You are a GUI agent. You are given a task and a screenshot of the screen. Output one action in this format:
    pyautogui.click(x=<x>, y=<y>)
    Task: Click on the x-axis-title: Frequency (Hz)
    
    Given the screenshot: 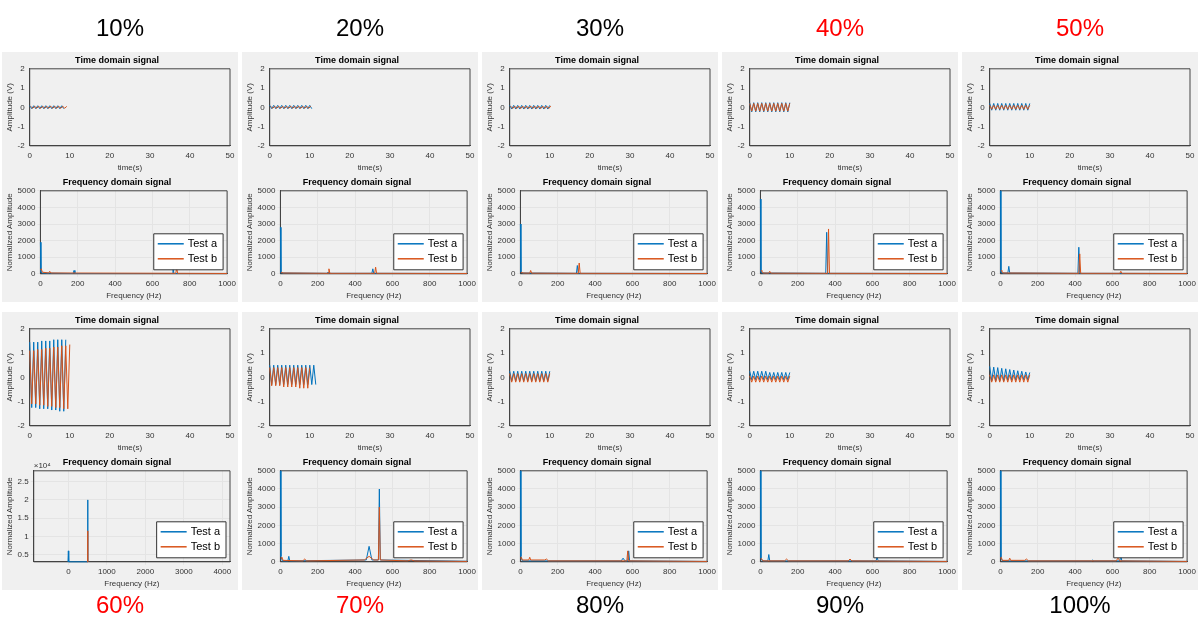 What is the action you would take?
    pyautogui.click(x=614, y=296)
    